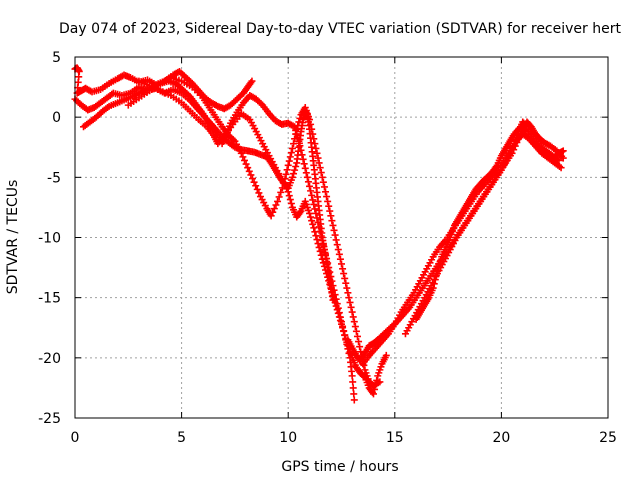 This screenshot has height=480, width=640. What do you see at coordinates (75, 438) in the screenshot?
I see `x-tick-label: 0` at bounding box center [75, 438].